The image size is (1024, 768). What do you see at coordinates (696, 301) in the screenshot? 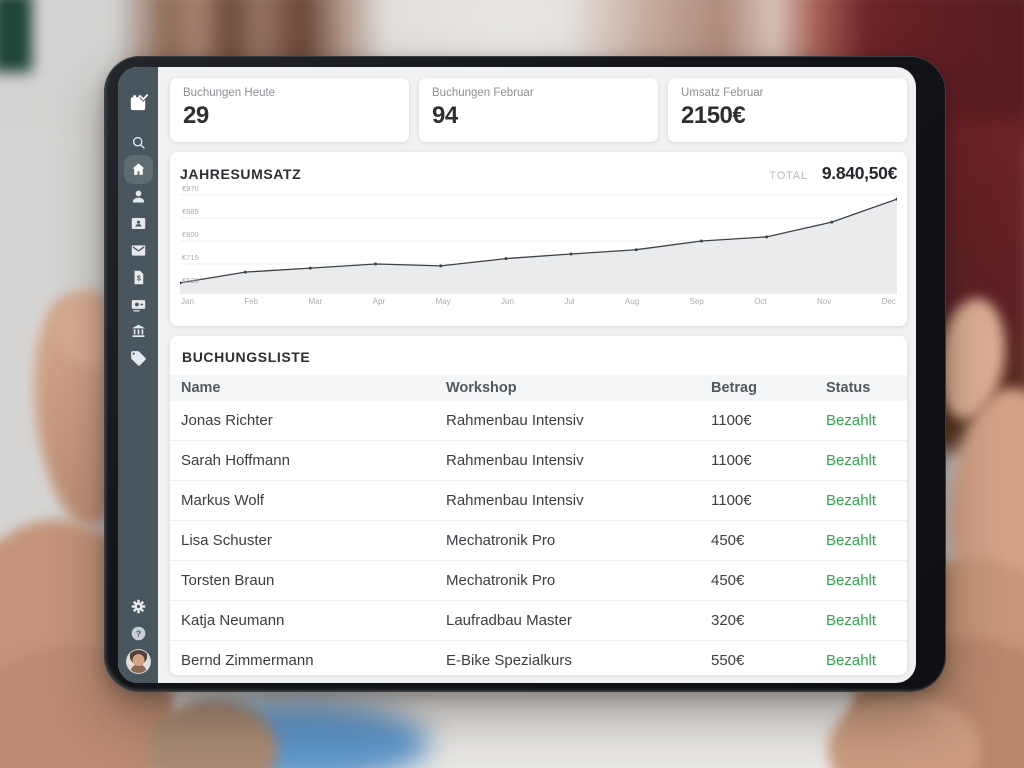
I see `x-axis-tick: Sep` at bounding box center [696, 301].